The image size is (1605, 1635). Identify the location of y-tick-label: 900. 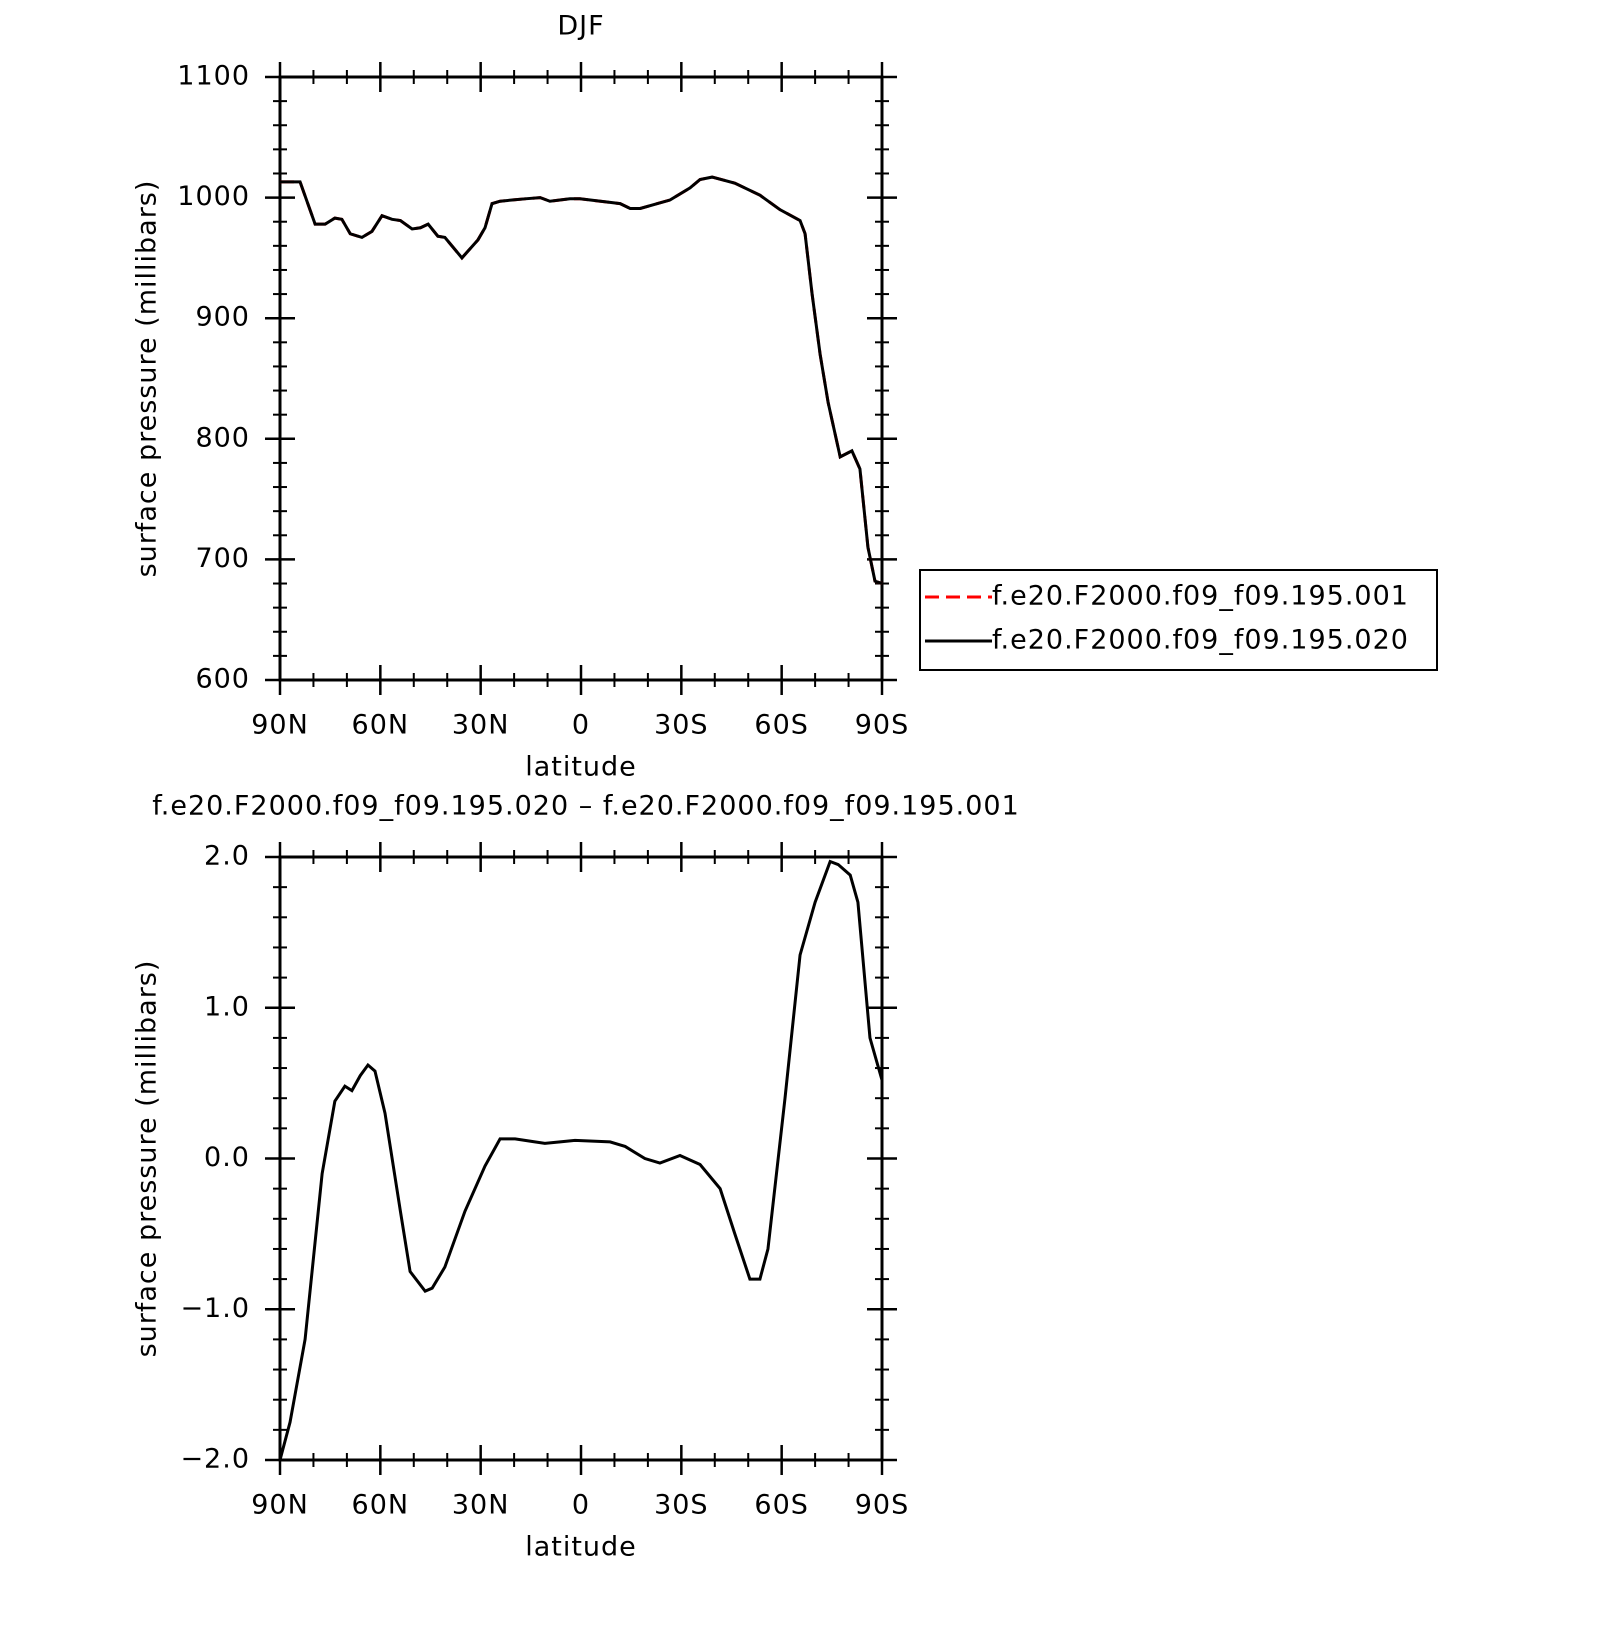
(222, 317).